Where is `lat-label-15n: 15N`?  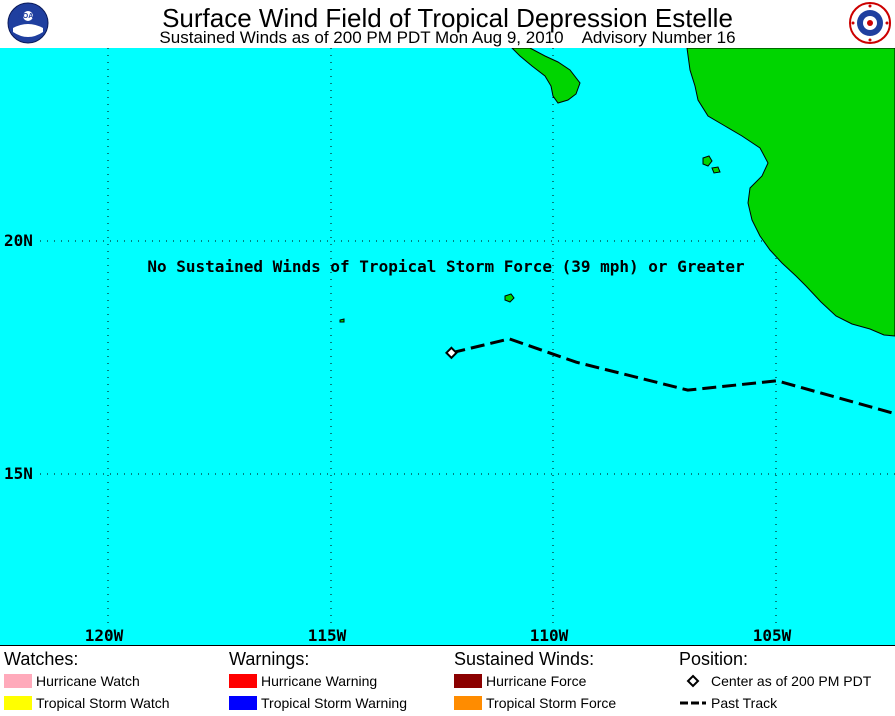
lat-label-15n: 15N is located at coordinates (18, 473).